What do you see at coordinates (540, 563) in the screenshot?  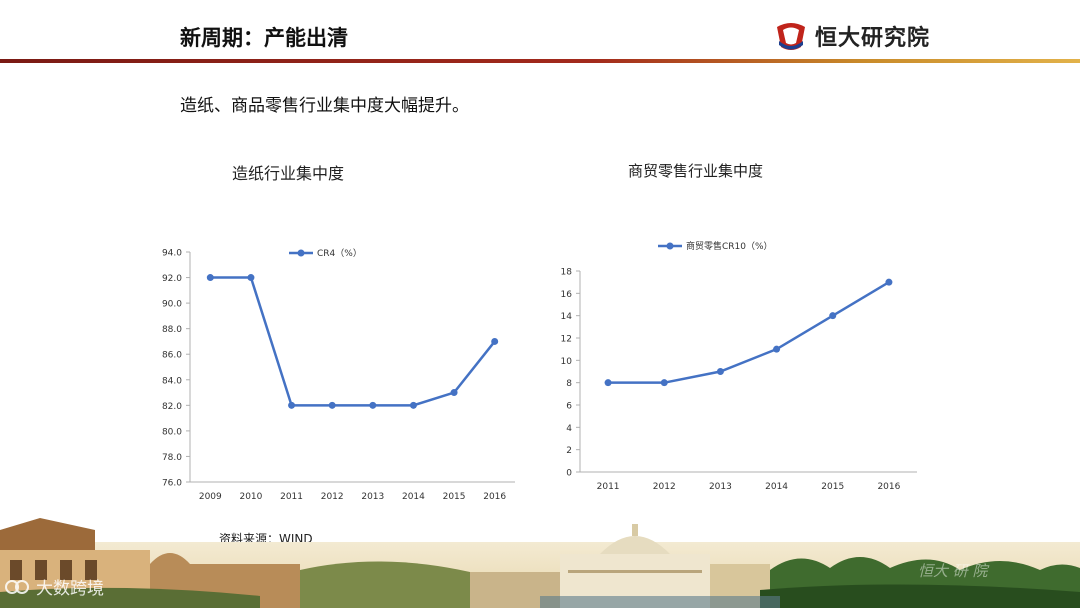 I see `footer-scenery` at bounding box center [540, 563].